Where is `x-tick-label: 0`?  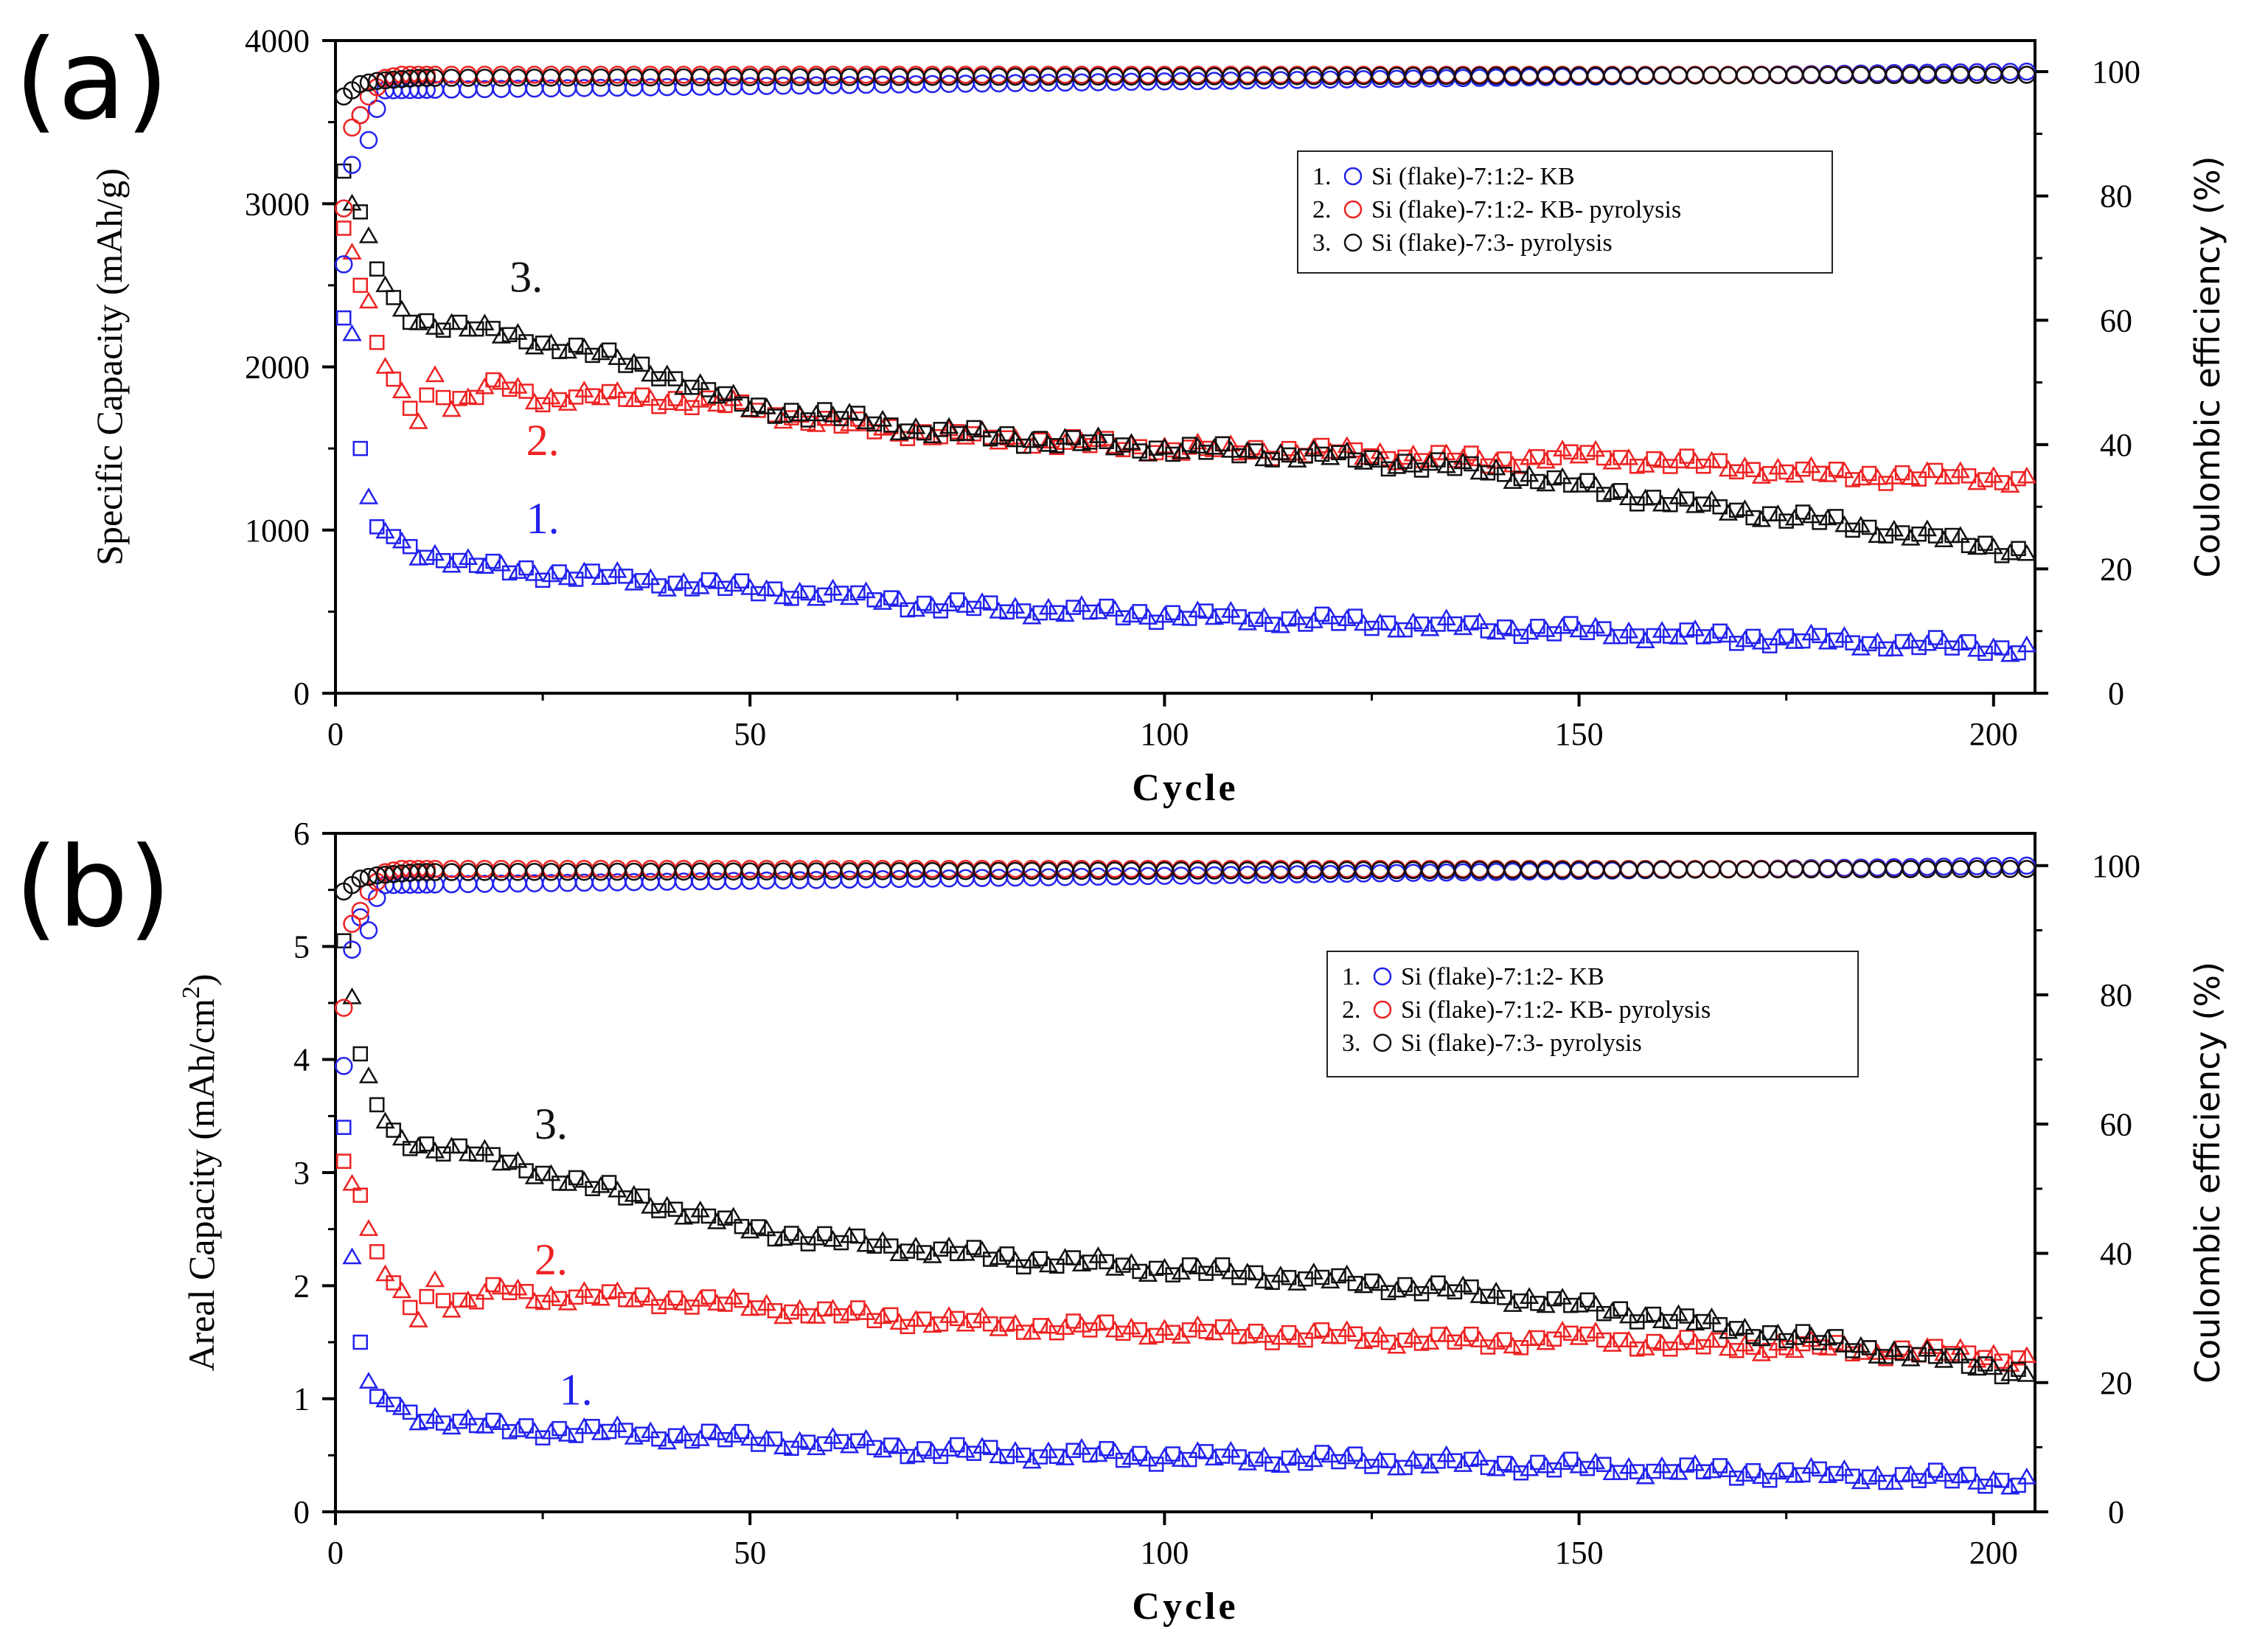
x-tick-label: 0 is located at coordinates (336, 734).